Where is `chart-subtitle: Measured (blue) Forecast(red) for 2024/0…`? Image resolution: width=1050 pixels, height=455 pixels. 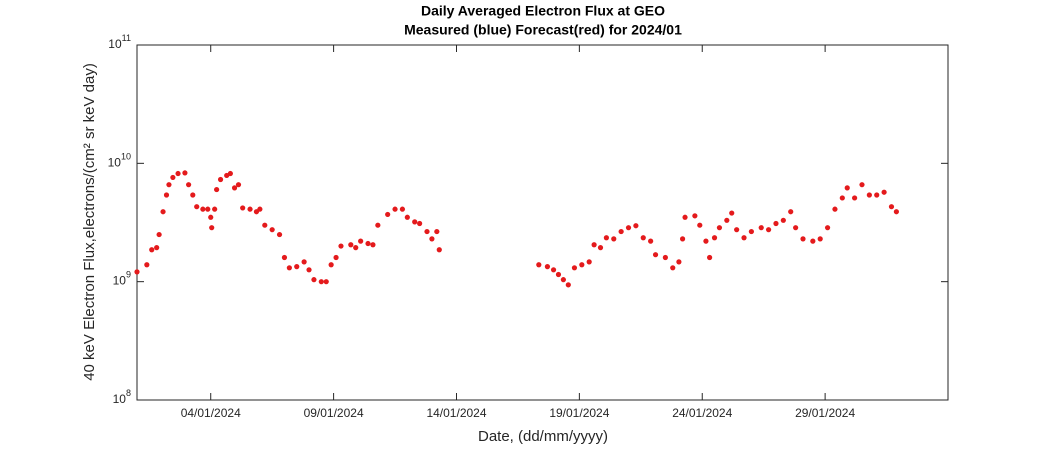 chart-subtitle: Measured (blue) Forecast(red) for 2024/0… is located at coordinates (543, 30).